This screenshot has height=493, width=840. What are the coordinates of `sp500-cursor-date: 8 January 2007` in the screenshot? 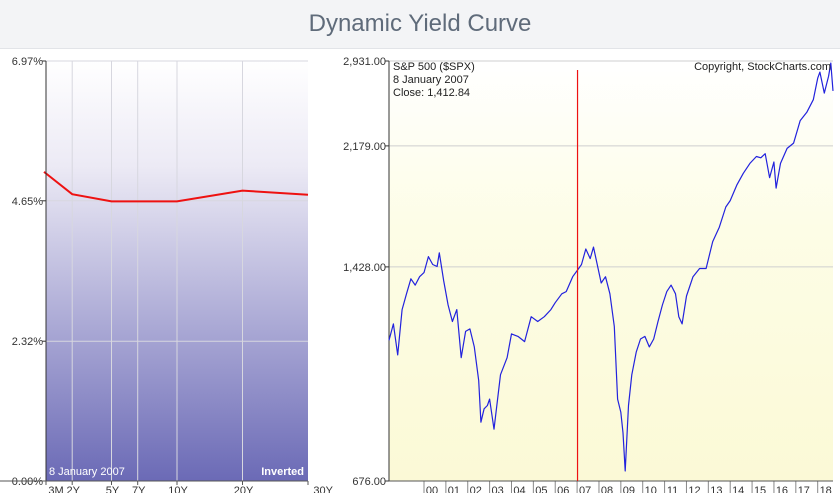 It's located at (431, 80).